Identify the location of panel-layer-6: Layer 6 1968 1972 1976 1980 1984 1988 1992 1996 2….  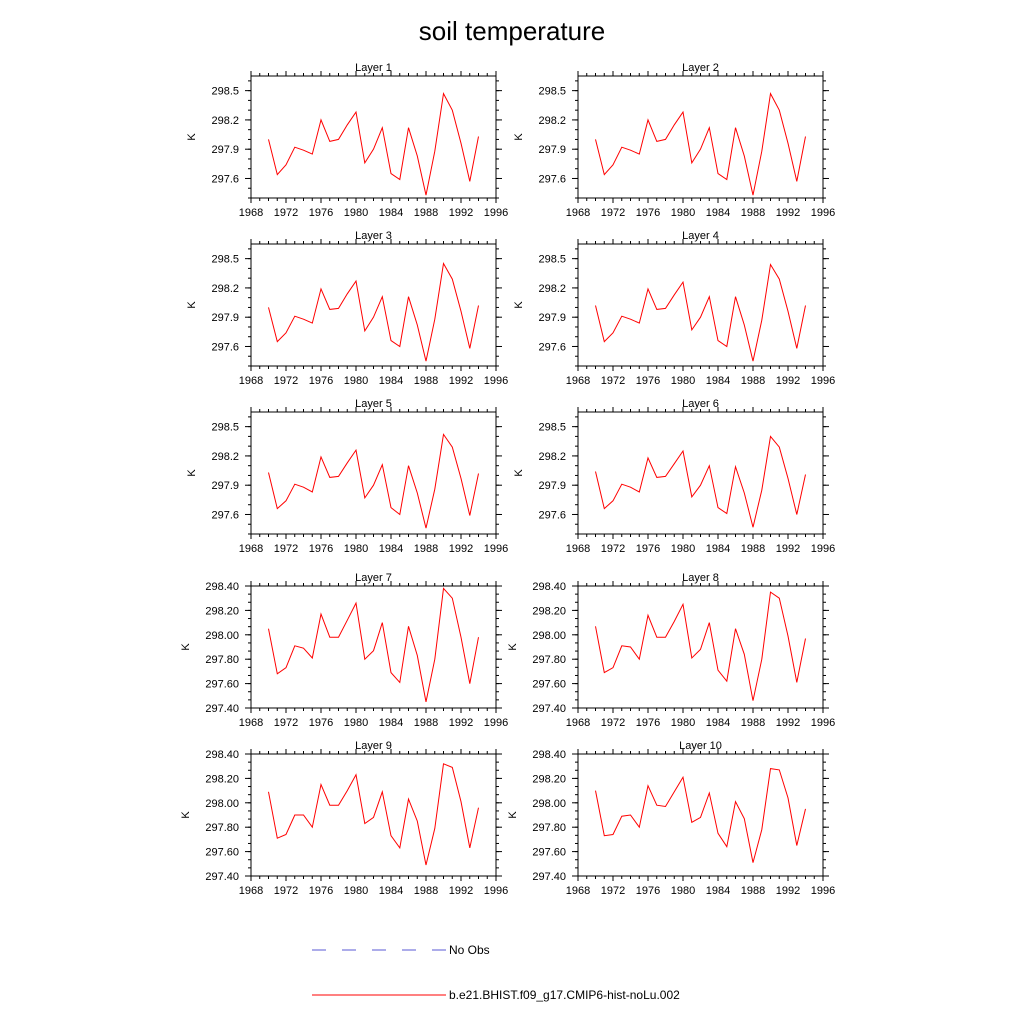
(674, 476).